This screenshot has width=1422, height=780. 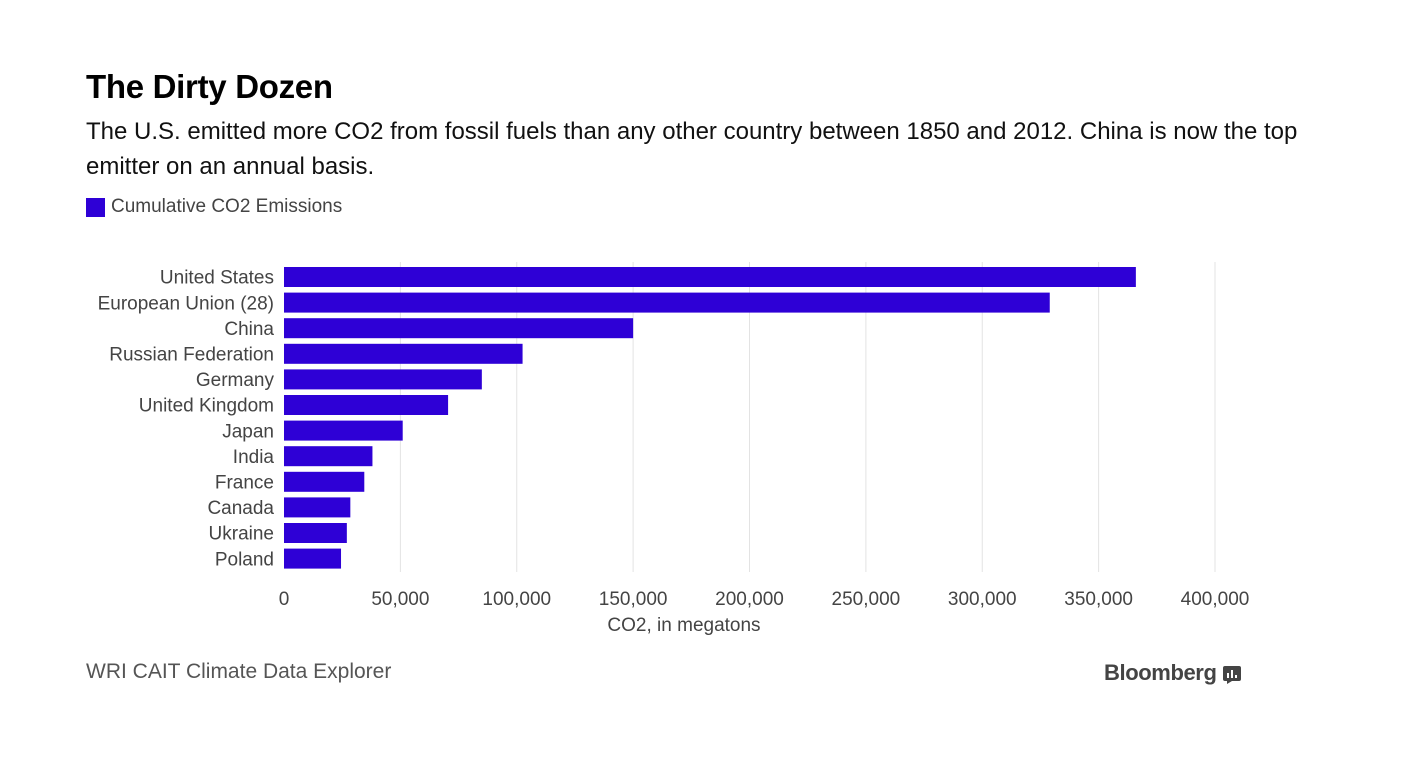 I want to click on x-tick-label: 350,000, so click(x=1098, y=599).